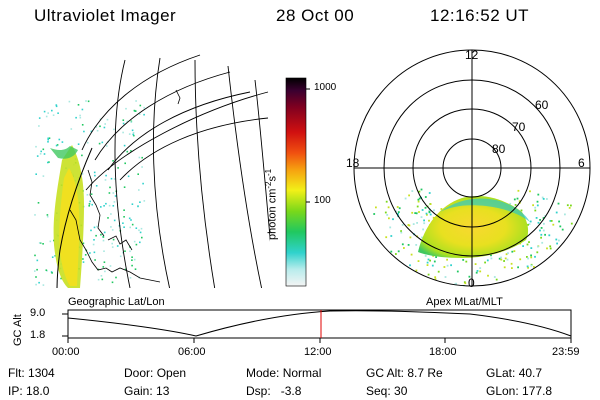 The image size is (600, 400). I want to click on status-gc-alt: GC Alt: 8.7 Re, so click(404, 373).